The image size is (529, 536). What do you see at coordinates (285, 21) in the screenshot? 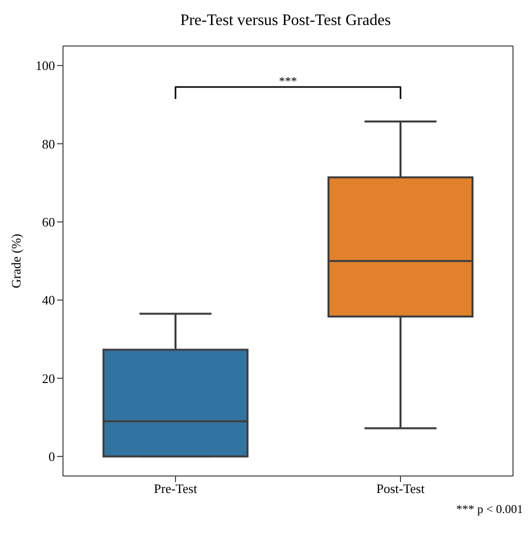
I see `chart-title: Pre-Test versus Post-Test Grades` at bounding box center [285, 21].